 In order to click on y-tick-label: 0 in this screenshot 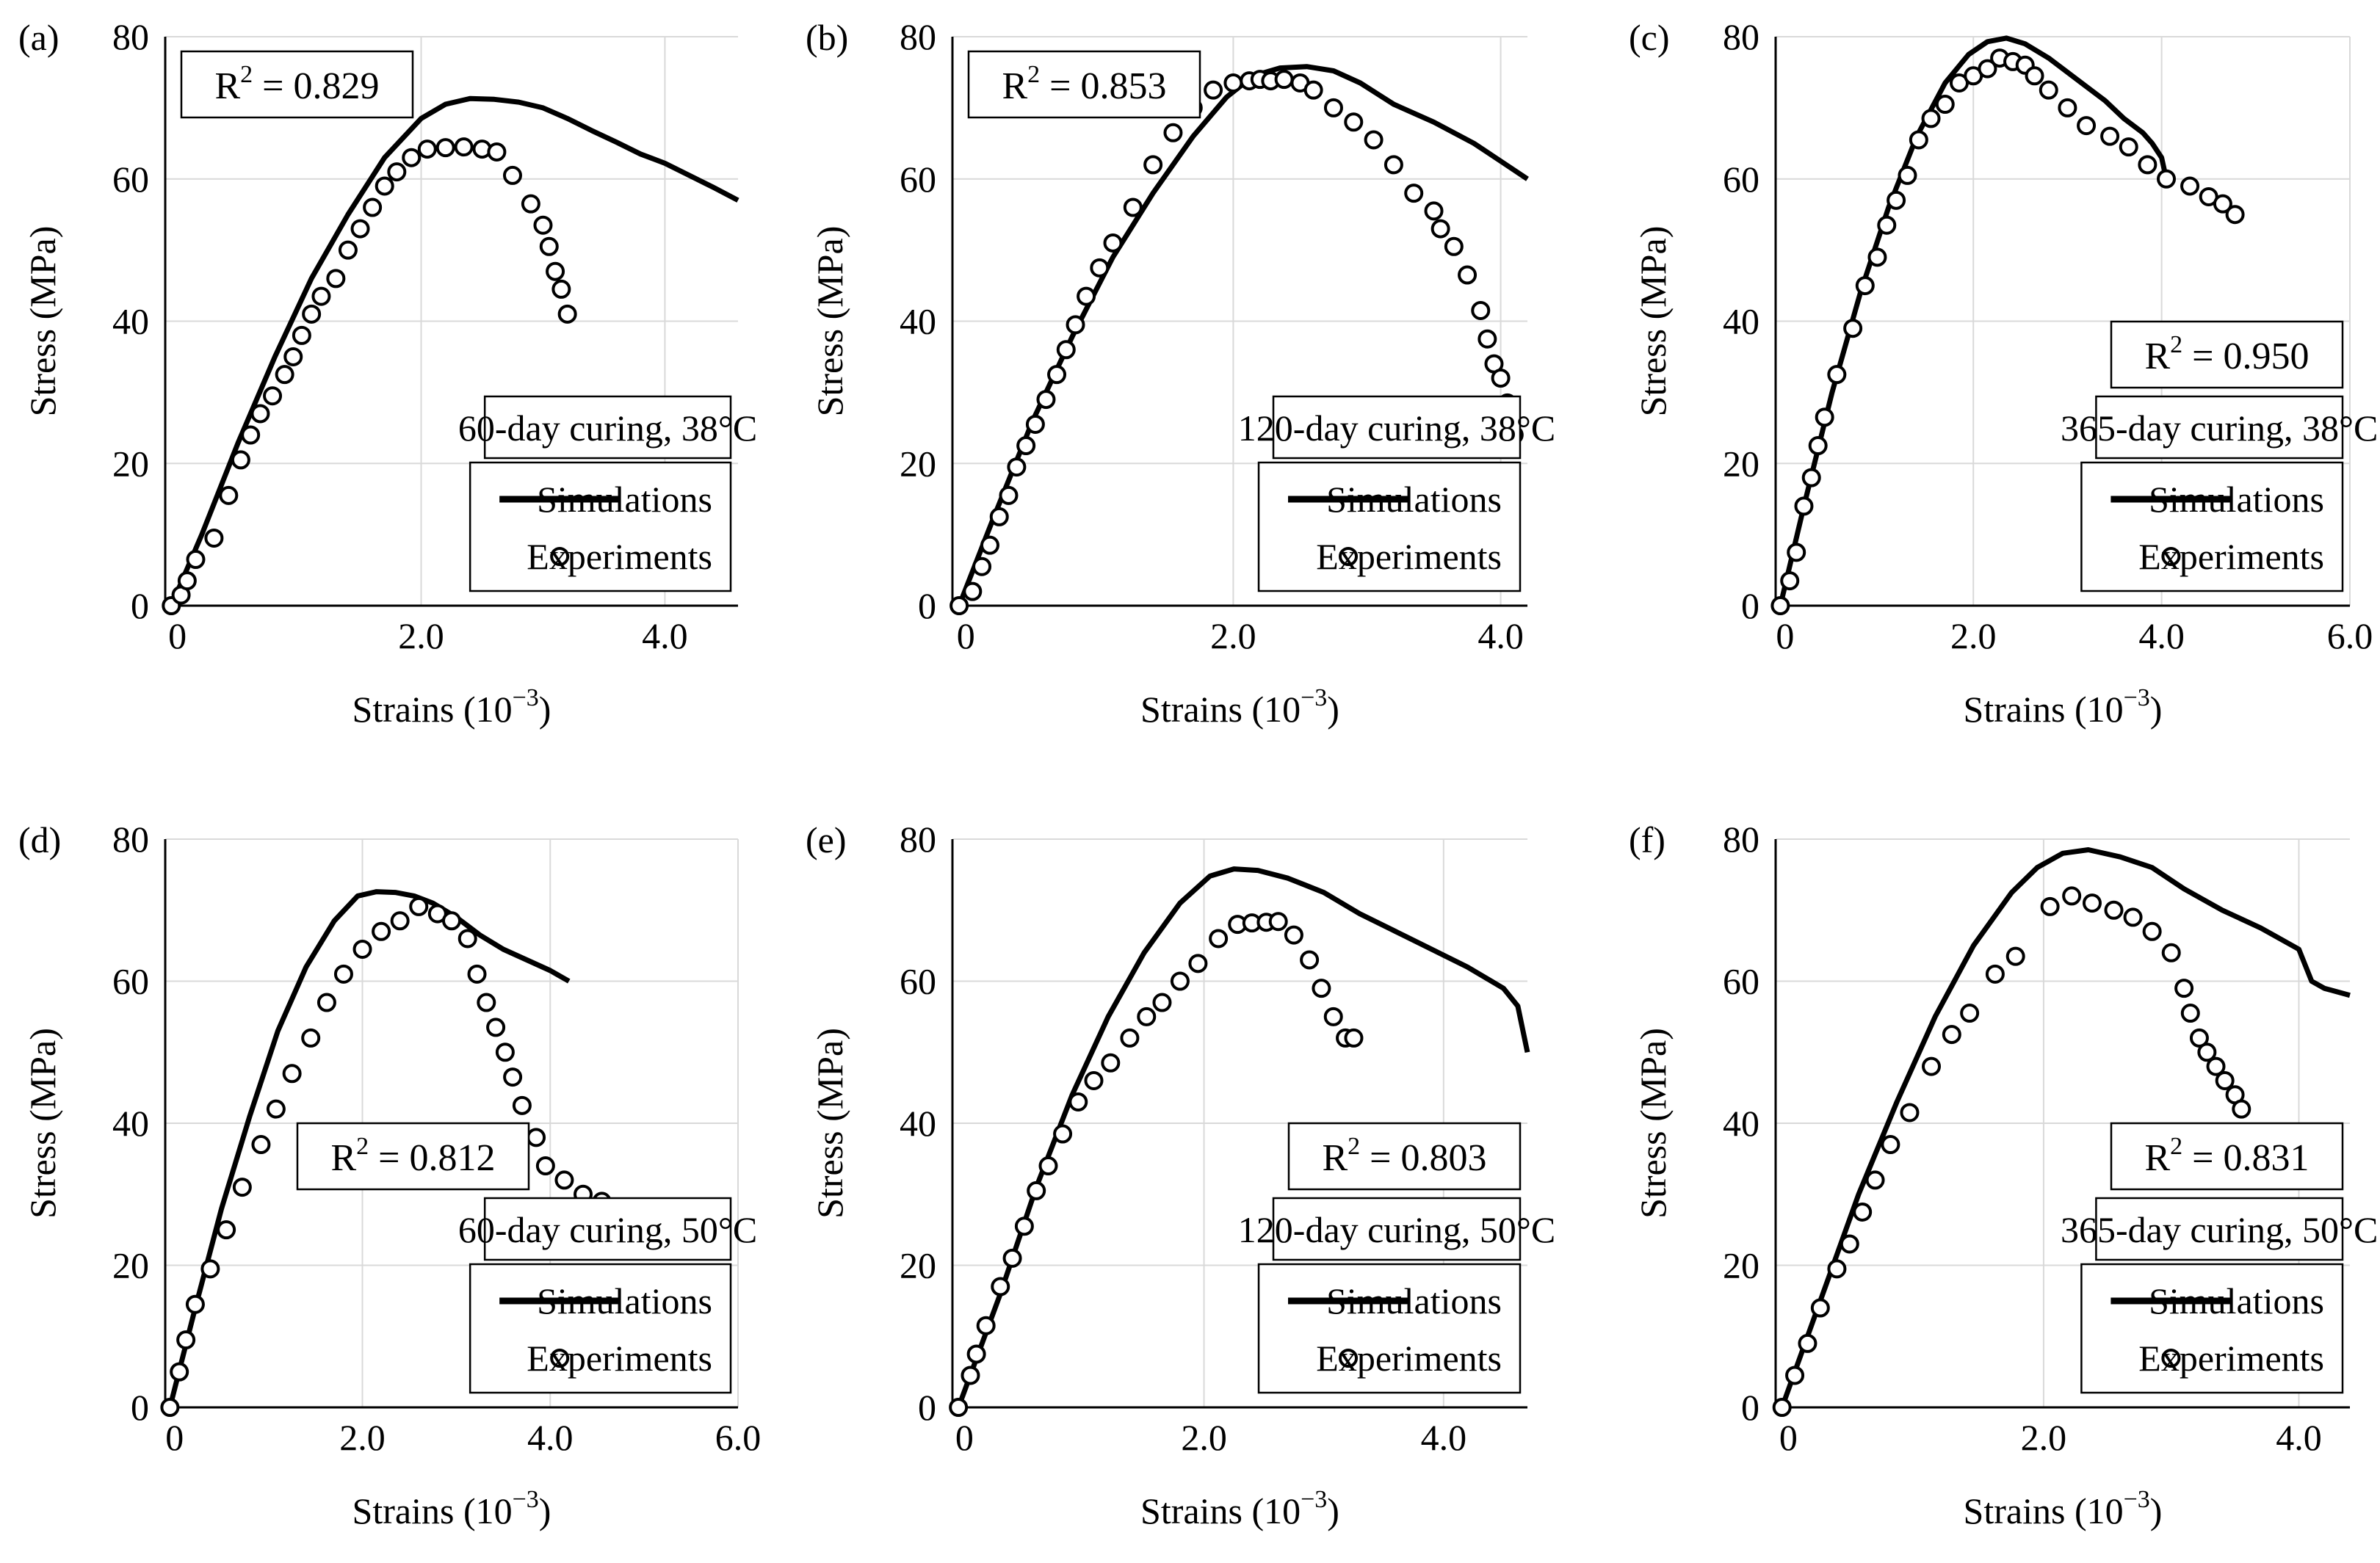, I will do `click(140, 1407)`.